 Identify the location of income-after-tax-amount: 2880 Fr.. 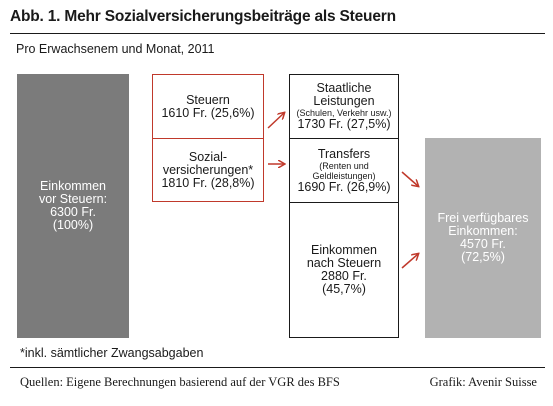
(344, 276).